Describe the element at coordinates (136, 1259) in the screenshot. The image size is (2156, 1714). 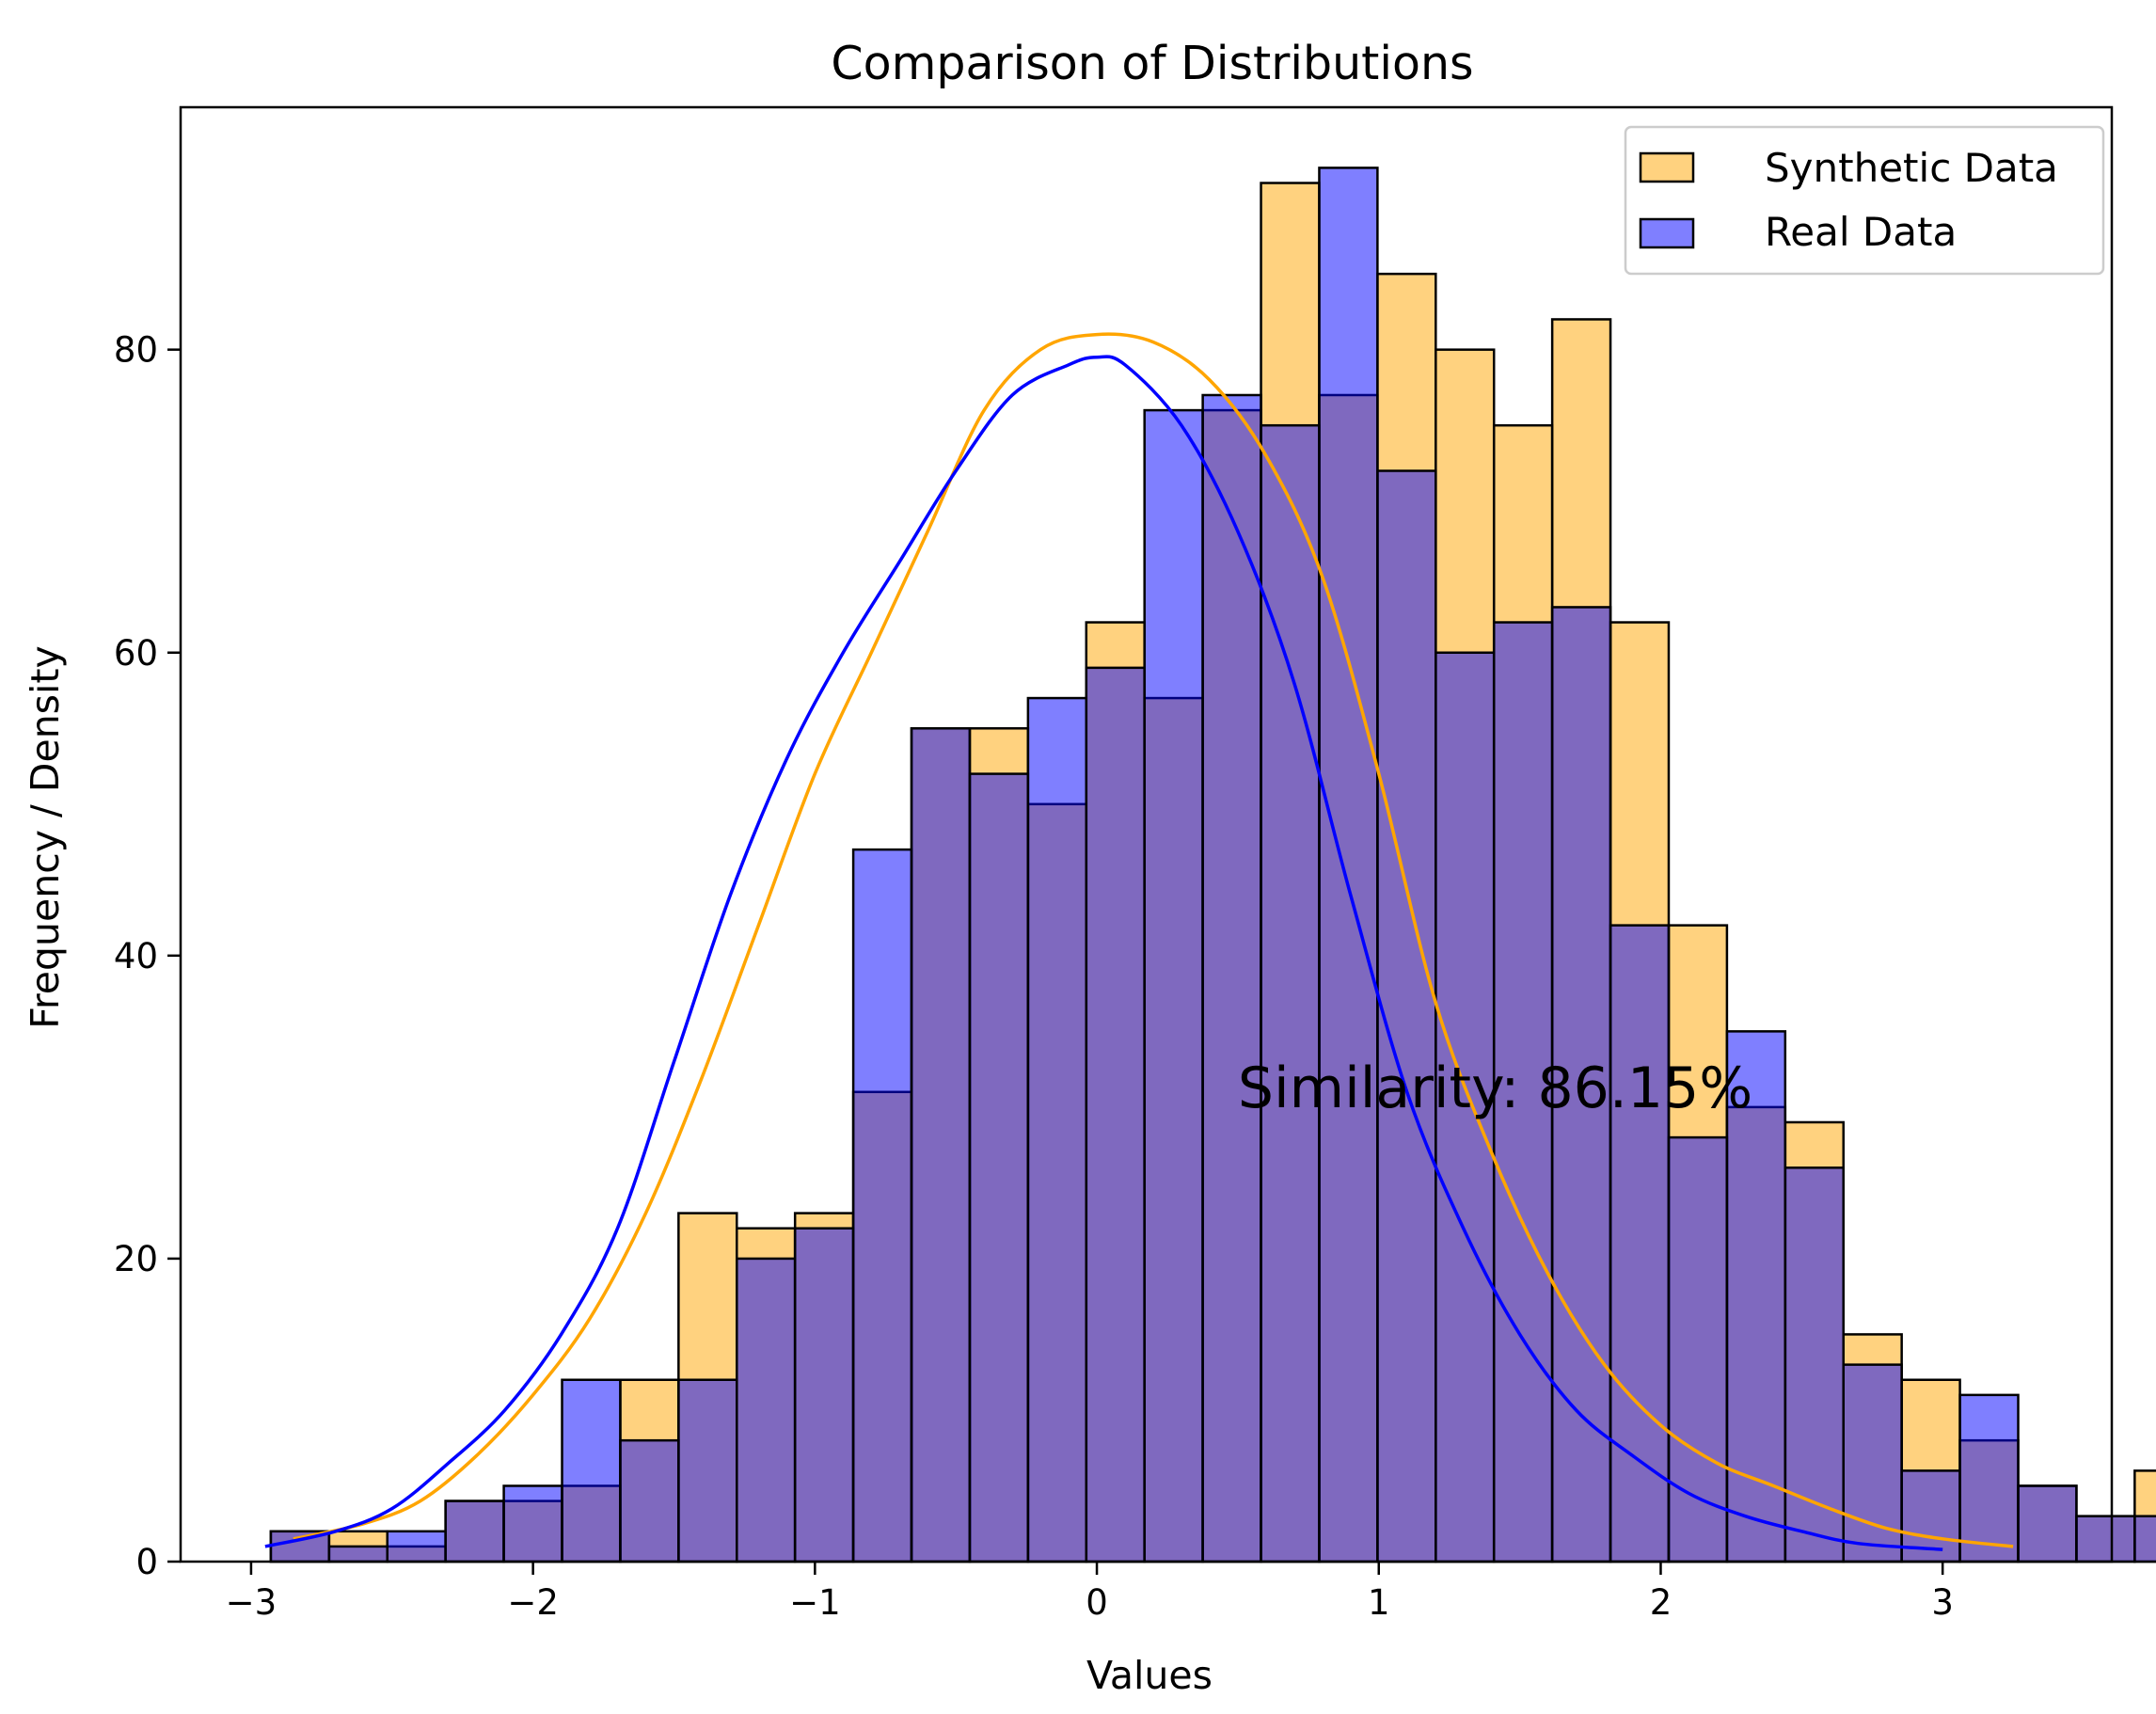
I see `y-tick-label: 20` at that location.